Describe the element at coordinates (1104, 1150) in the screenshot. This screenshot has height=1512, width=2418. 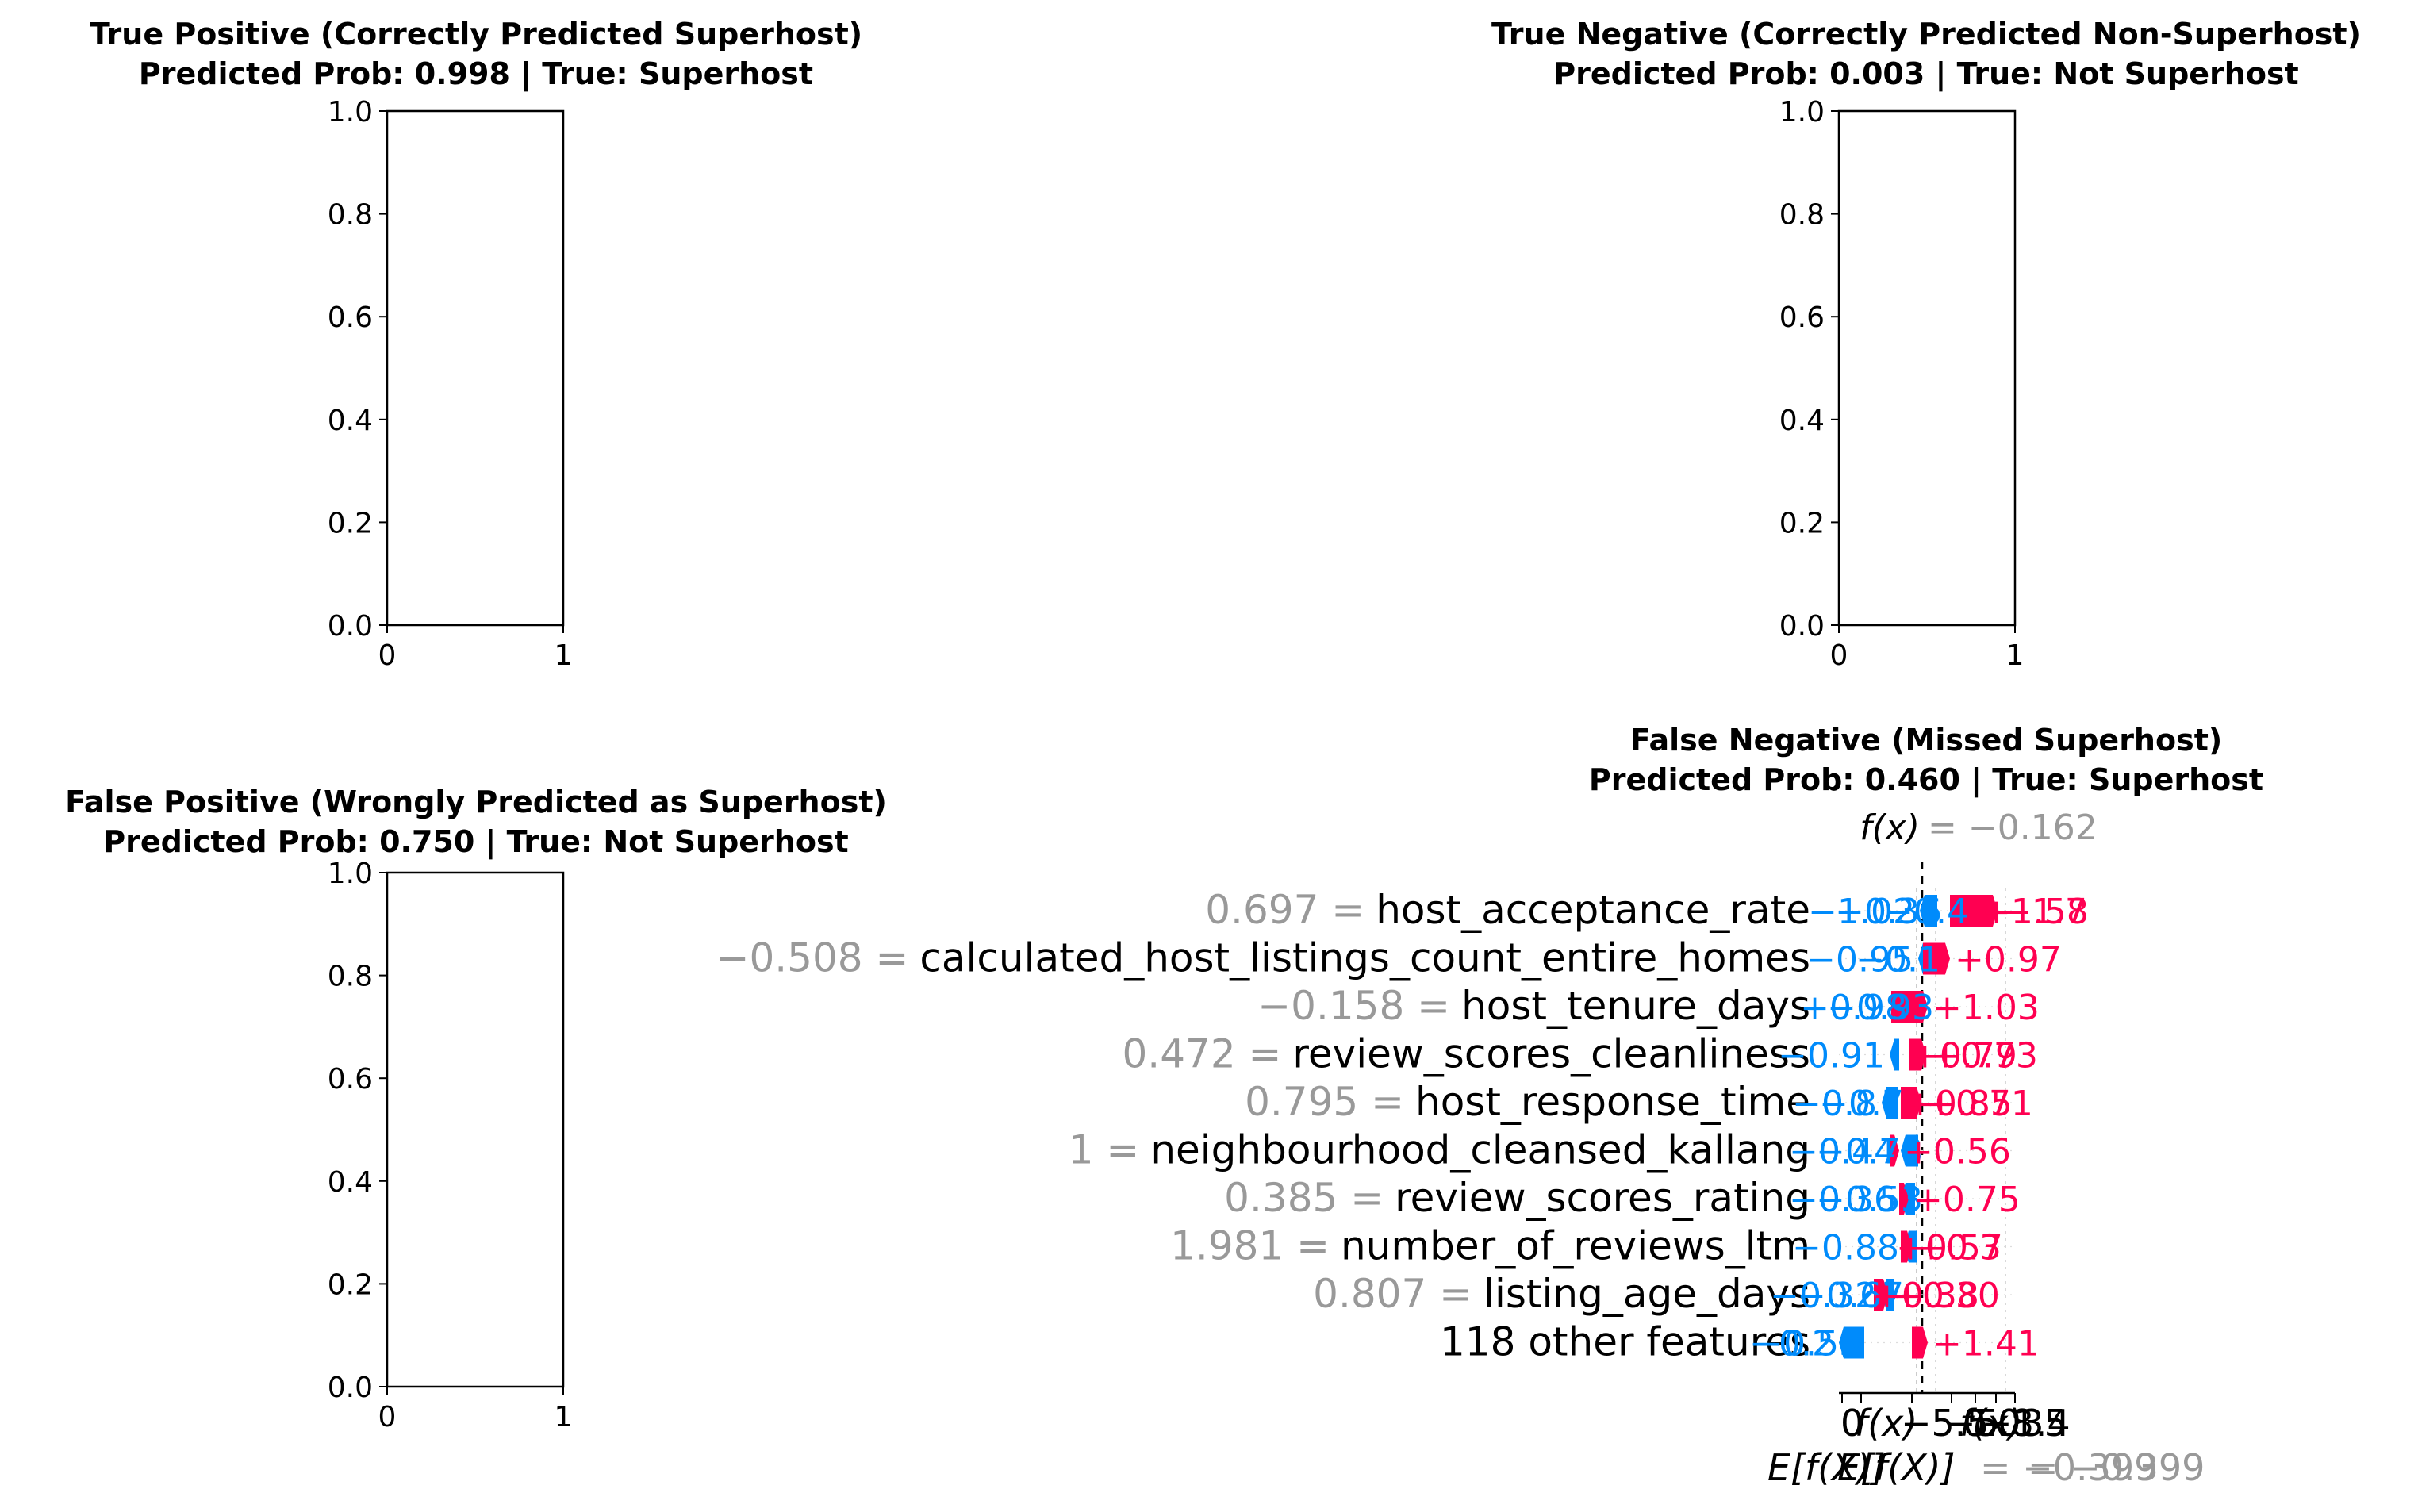
I see `feature-value: 1 =` at that location.